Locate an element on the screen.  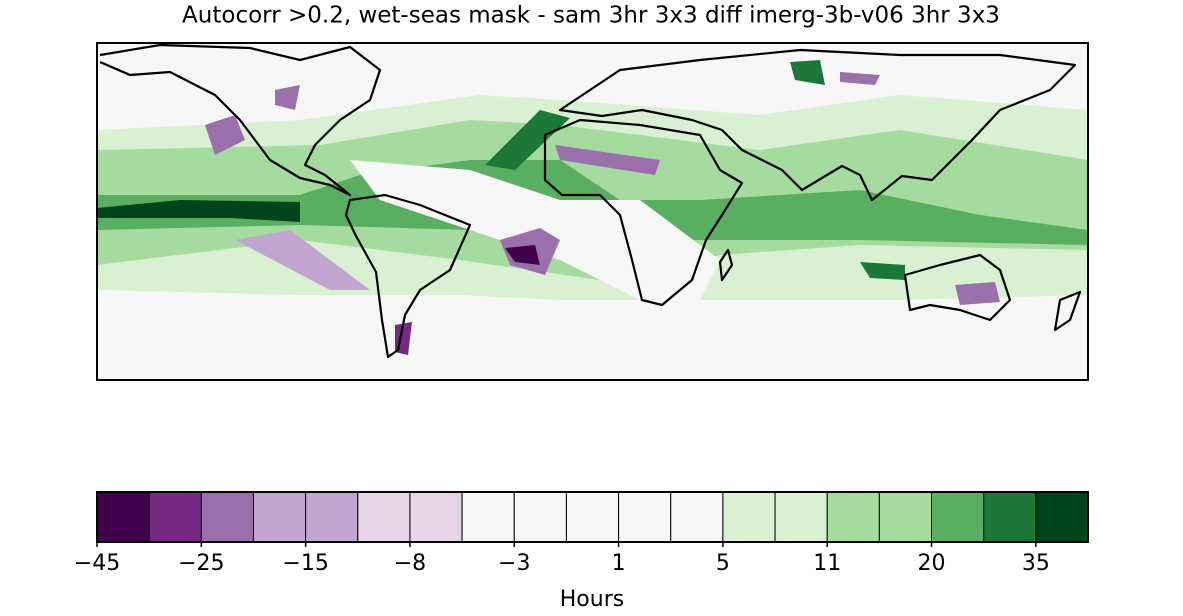
colorbar-frame is located at coordinates (592, 517).